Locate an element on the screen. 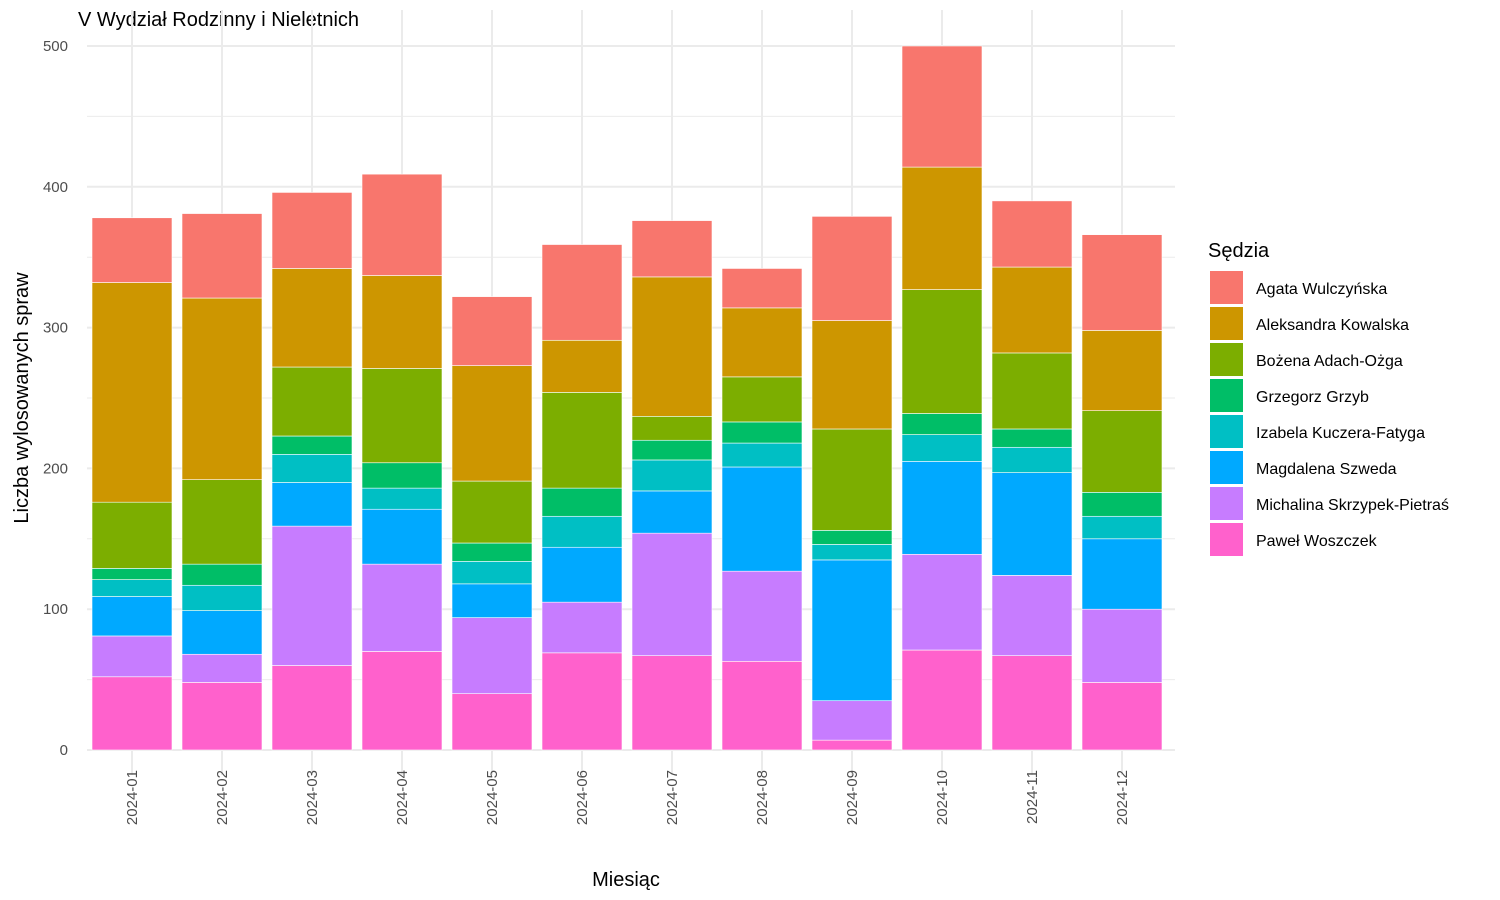 This screenshot has height=900, width=1500. y-tick-label: 0 is located at coordinates (64, 750).